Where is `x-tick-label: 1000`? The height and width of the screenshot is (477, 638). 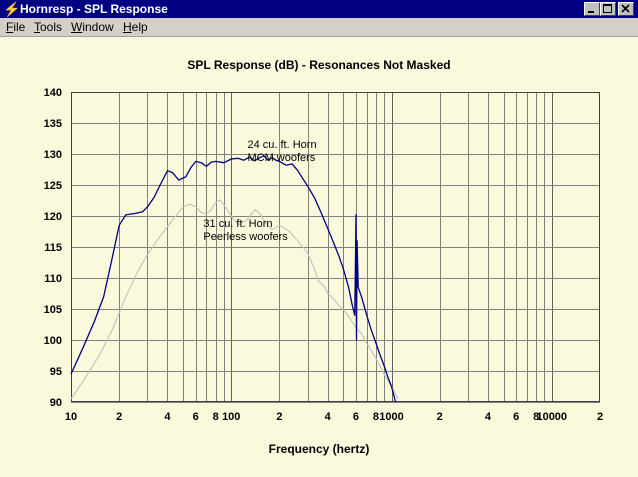
x-tick-label: 1000 is located at coordinates (391, 417).